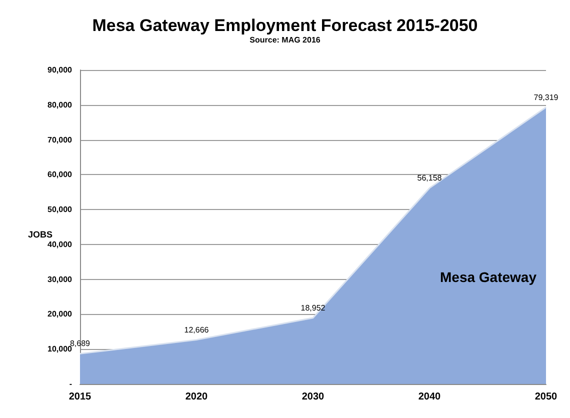  What do you see at coordinates (197, 329) in the screenshot?
I see `data-label: 12,666` at bounding box center [197, 329].